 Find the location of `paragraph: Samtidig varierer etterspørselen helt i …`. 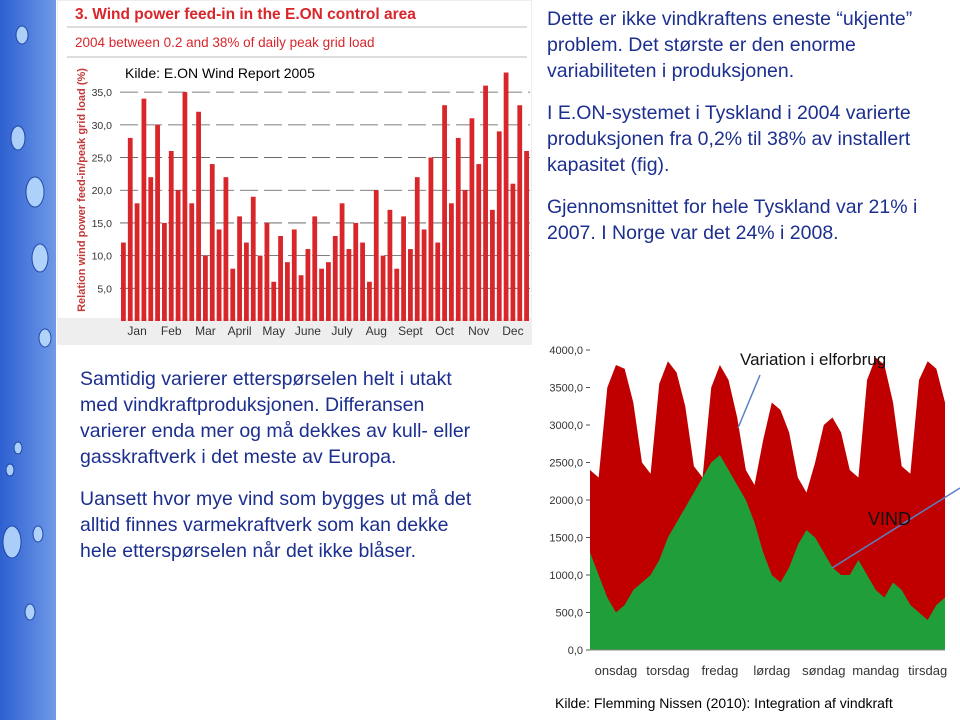

paragraph: Samtidig varierer etterspørselen helt i … is located at coordinates (275, 418).